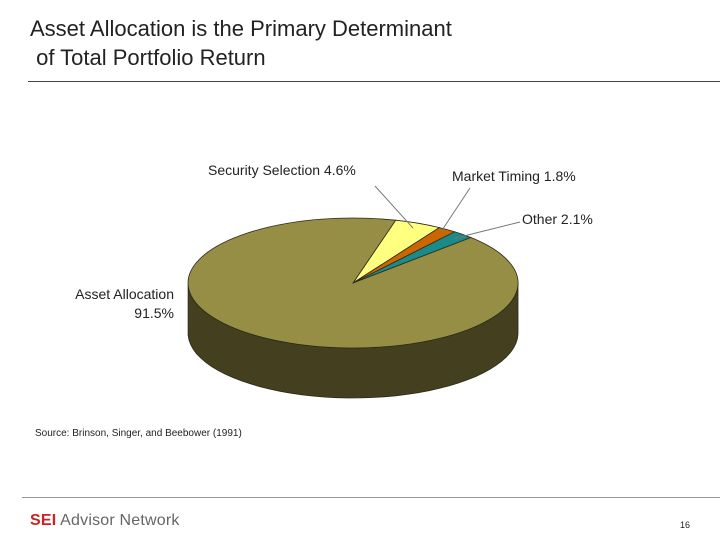  Describe the element at coordinates (154, 313) in the screenshot. I see `label-asset-allocation-value: 91.5%` at that location.